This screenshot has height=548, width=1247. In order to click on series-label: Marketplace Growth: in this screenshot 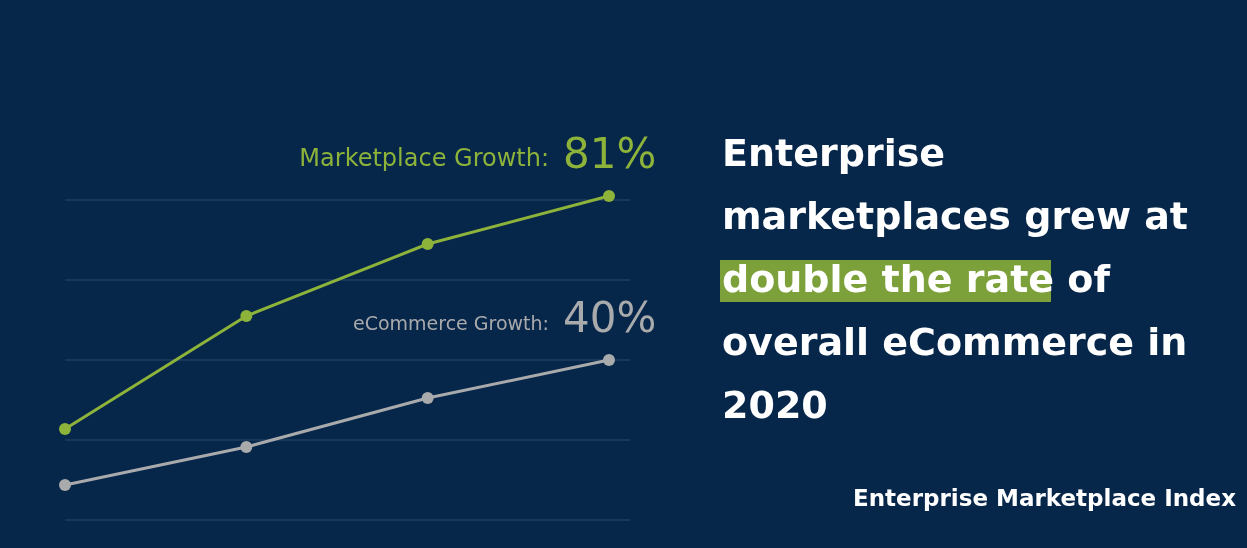, I will do `click(424, 158)`.